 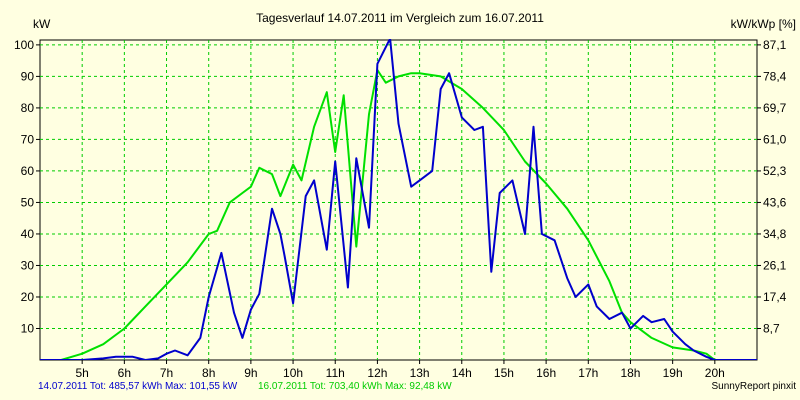 I want to click on x-tick-label: 10h, so click(x=293, y=373).